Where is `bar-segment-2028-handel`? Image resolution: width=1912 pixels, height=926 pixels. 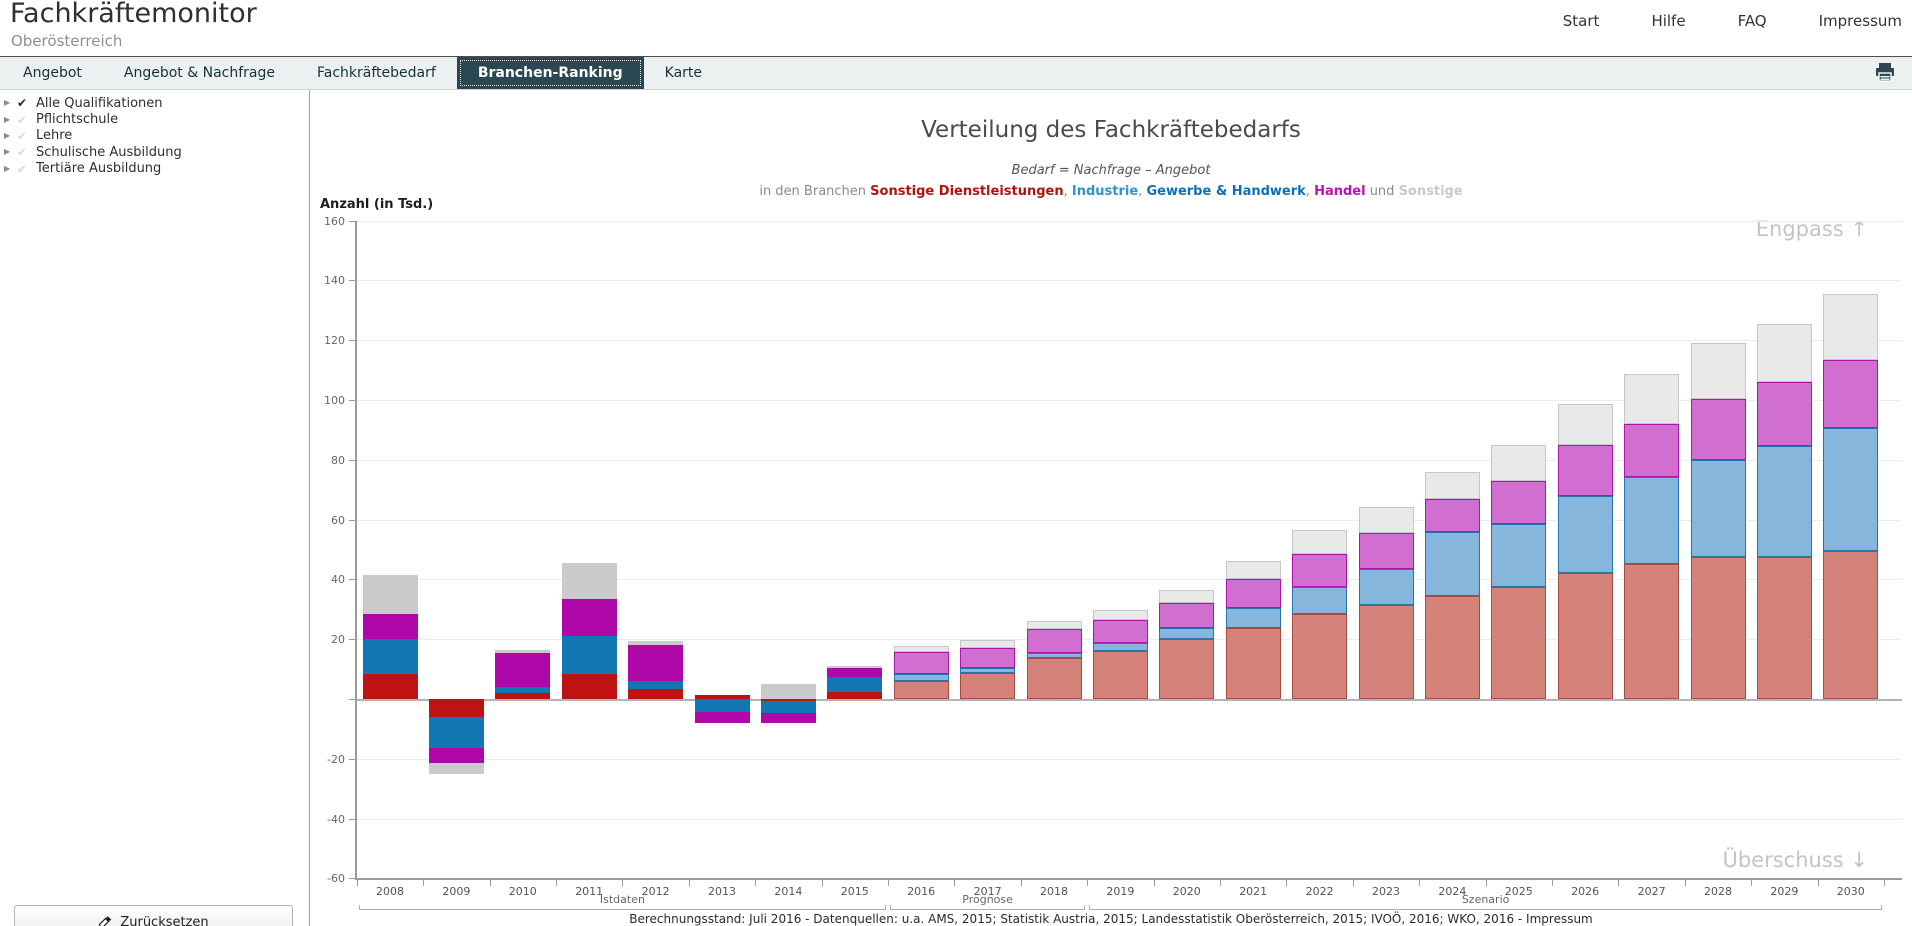 bar-segment-2028-handel is located at coordinates (1718, 429).